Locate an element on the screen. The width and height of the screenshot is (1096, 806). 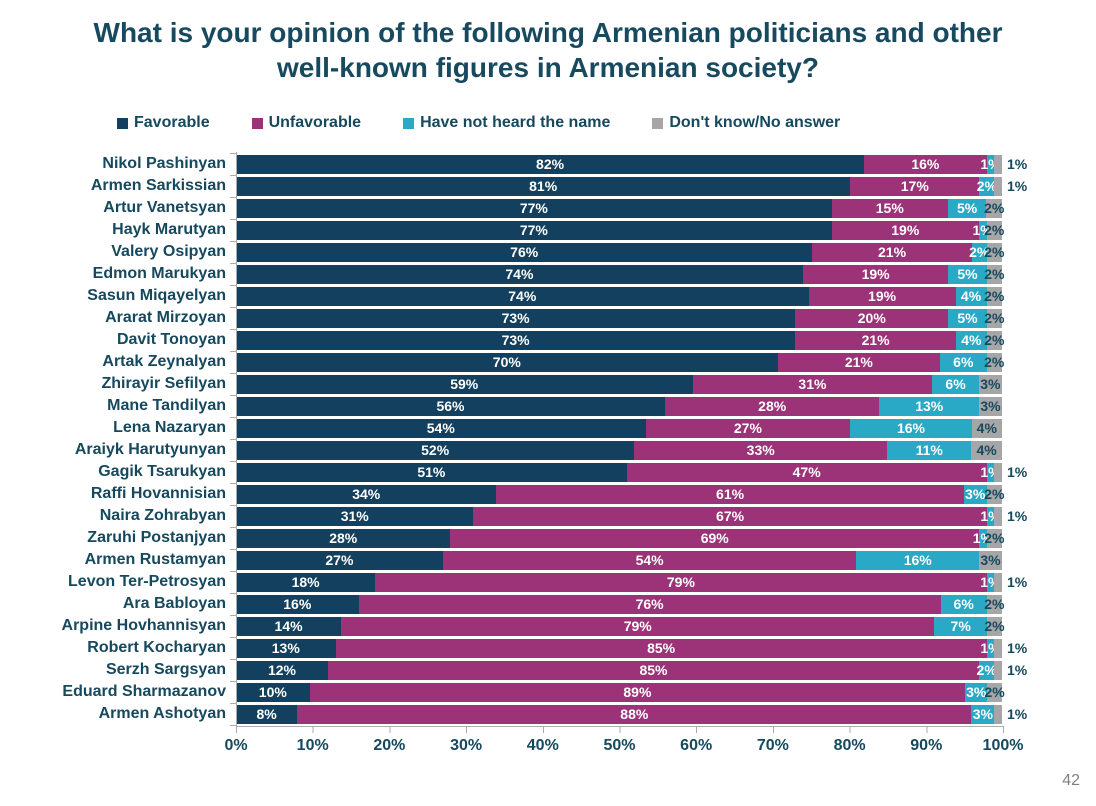
bar-row: Gagik Tsarukyan 51% 47% 1% 1% is located at coordinates (513, 472).